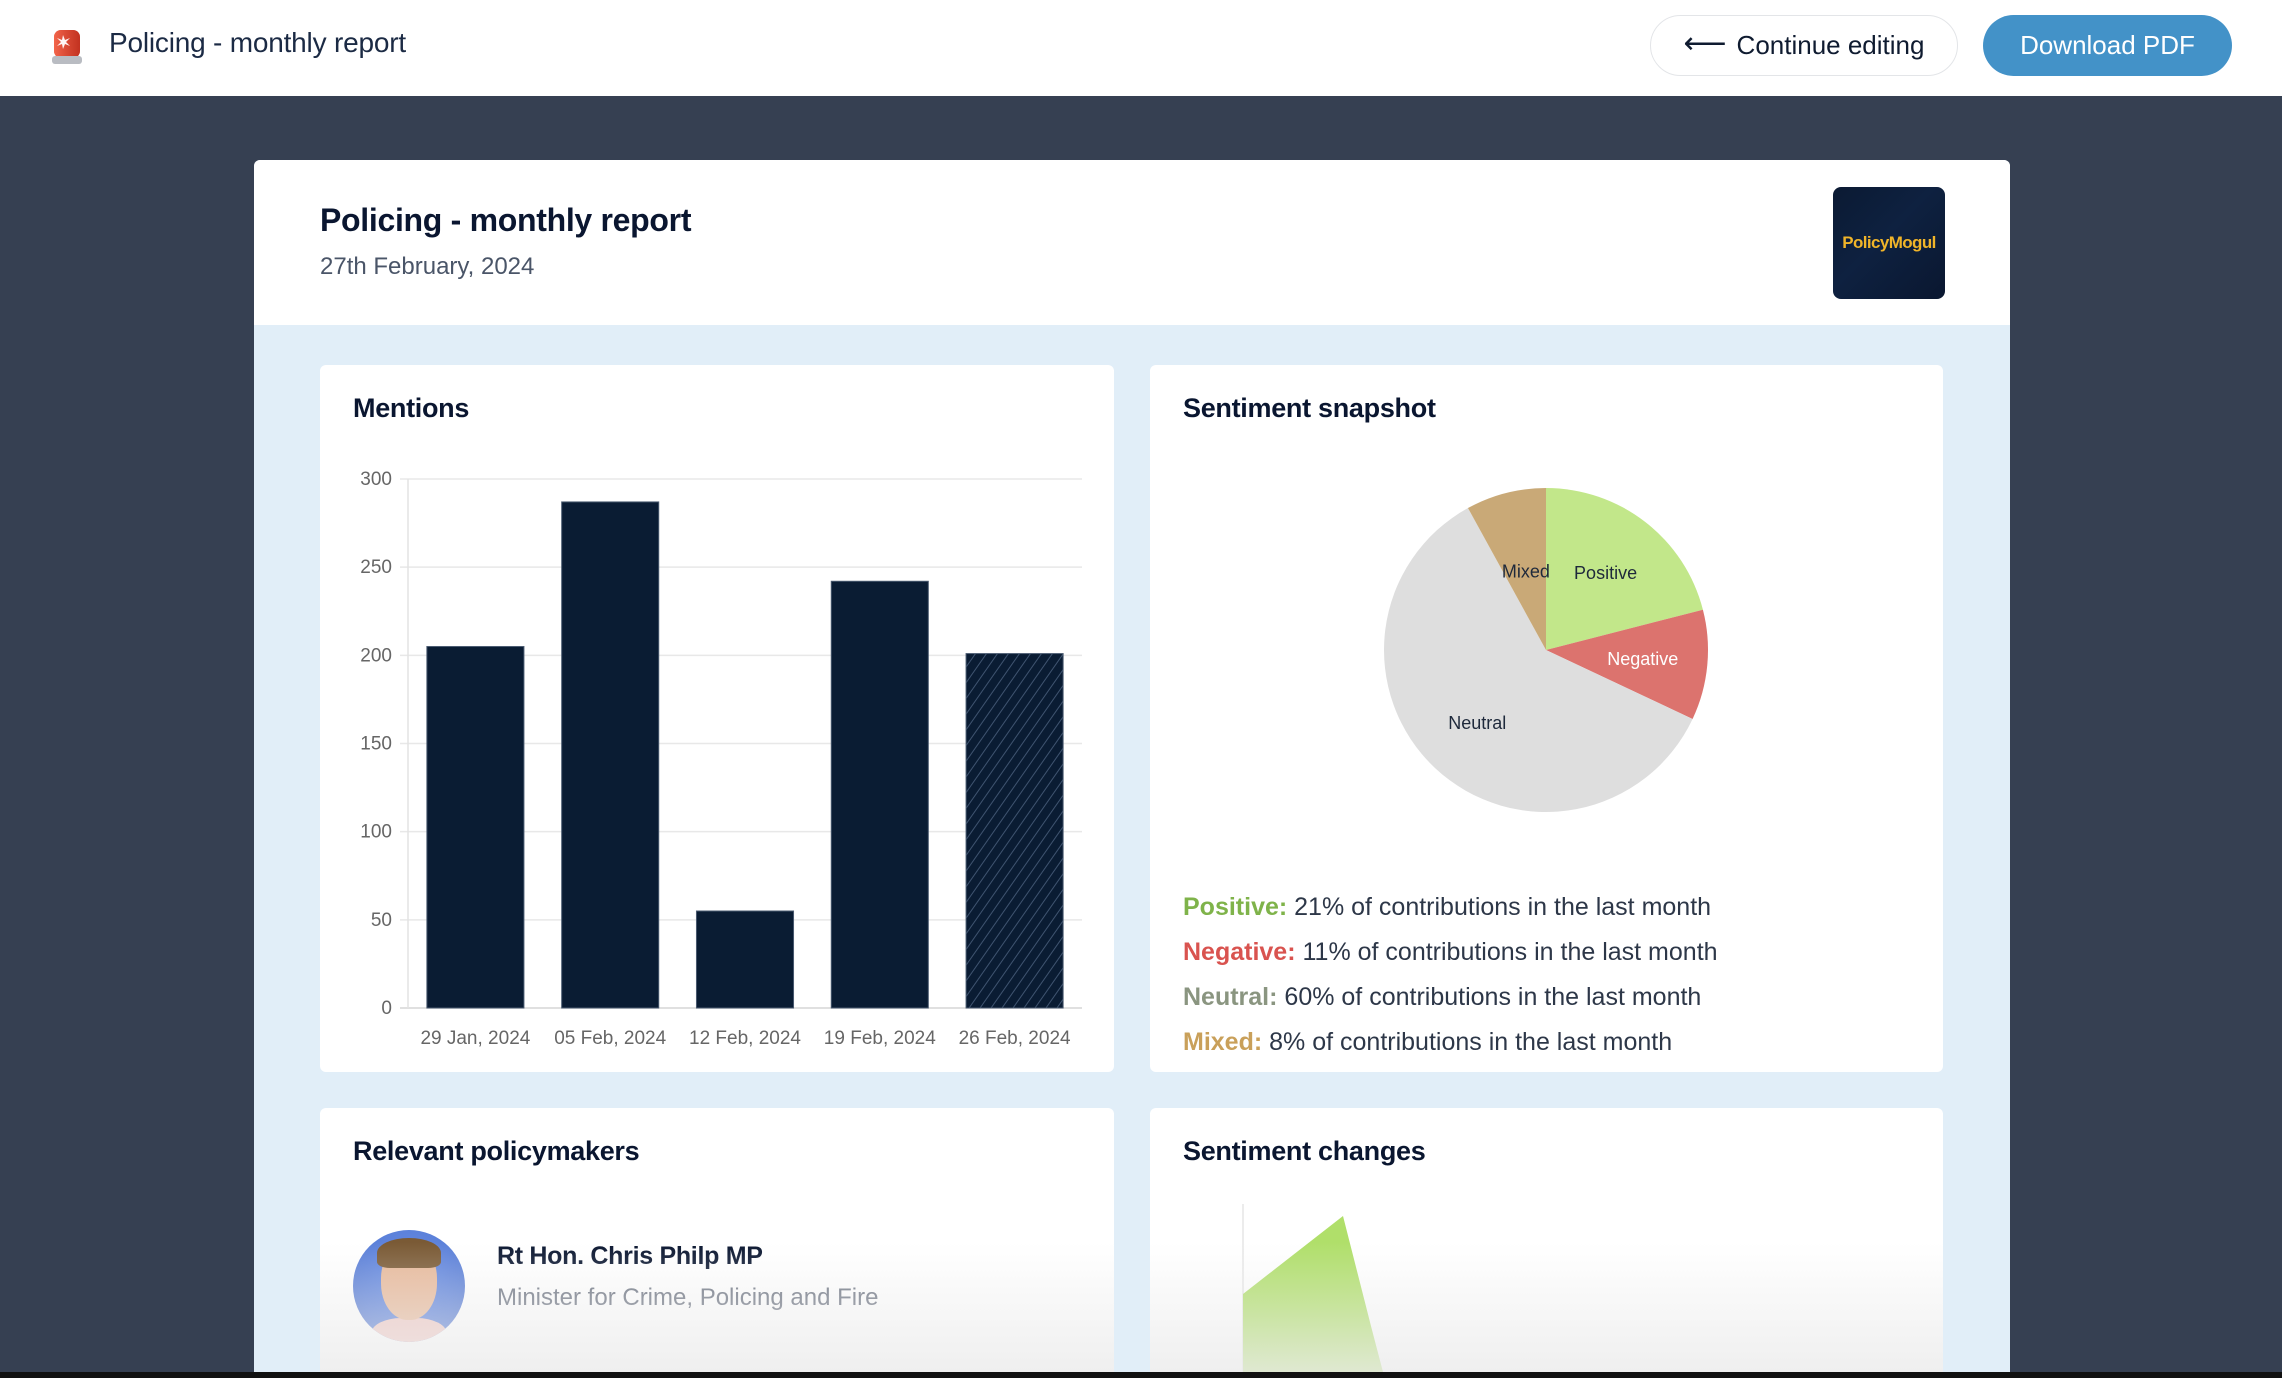  What do you see at coordinates (1223, 1042) in the screenshot?
I see `legend-label: Mixed:` at bounding box center [1223, 1042].